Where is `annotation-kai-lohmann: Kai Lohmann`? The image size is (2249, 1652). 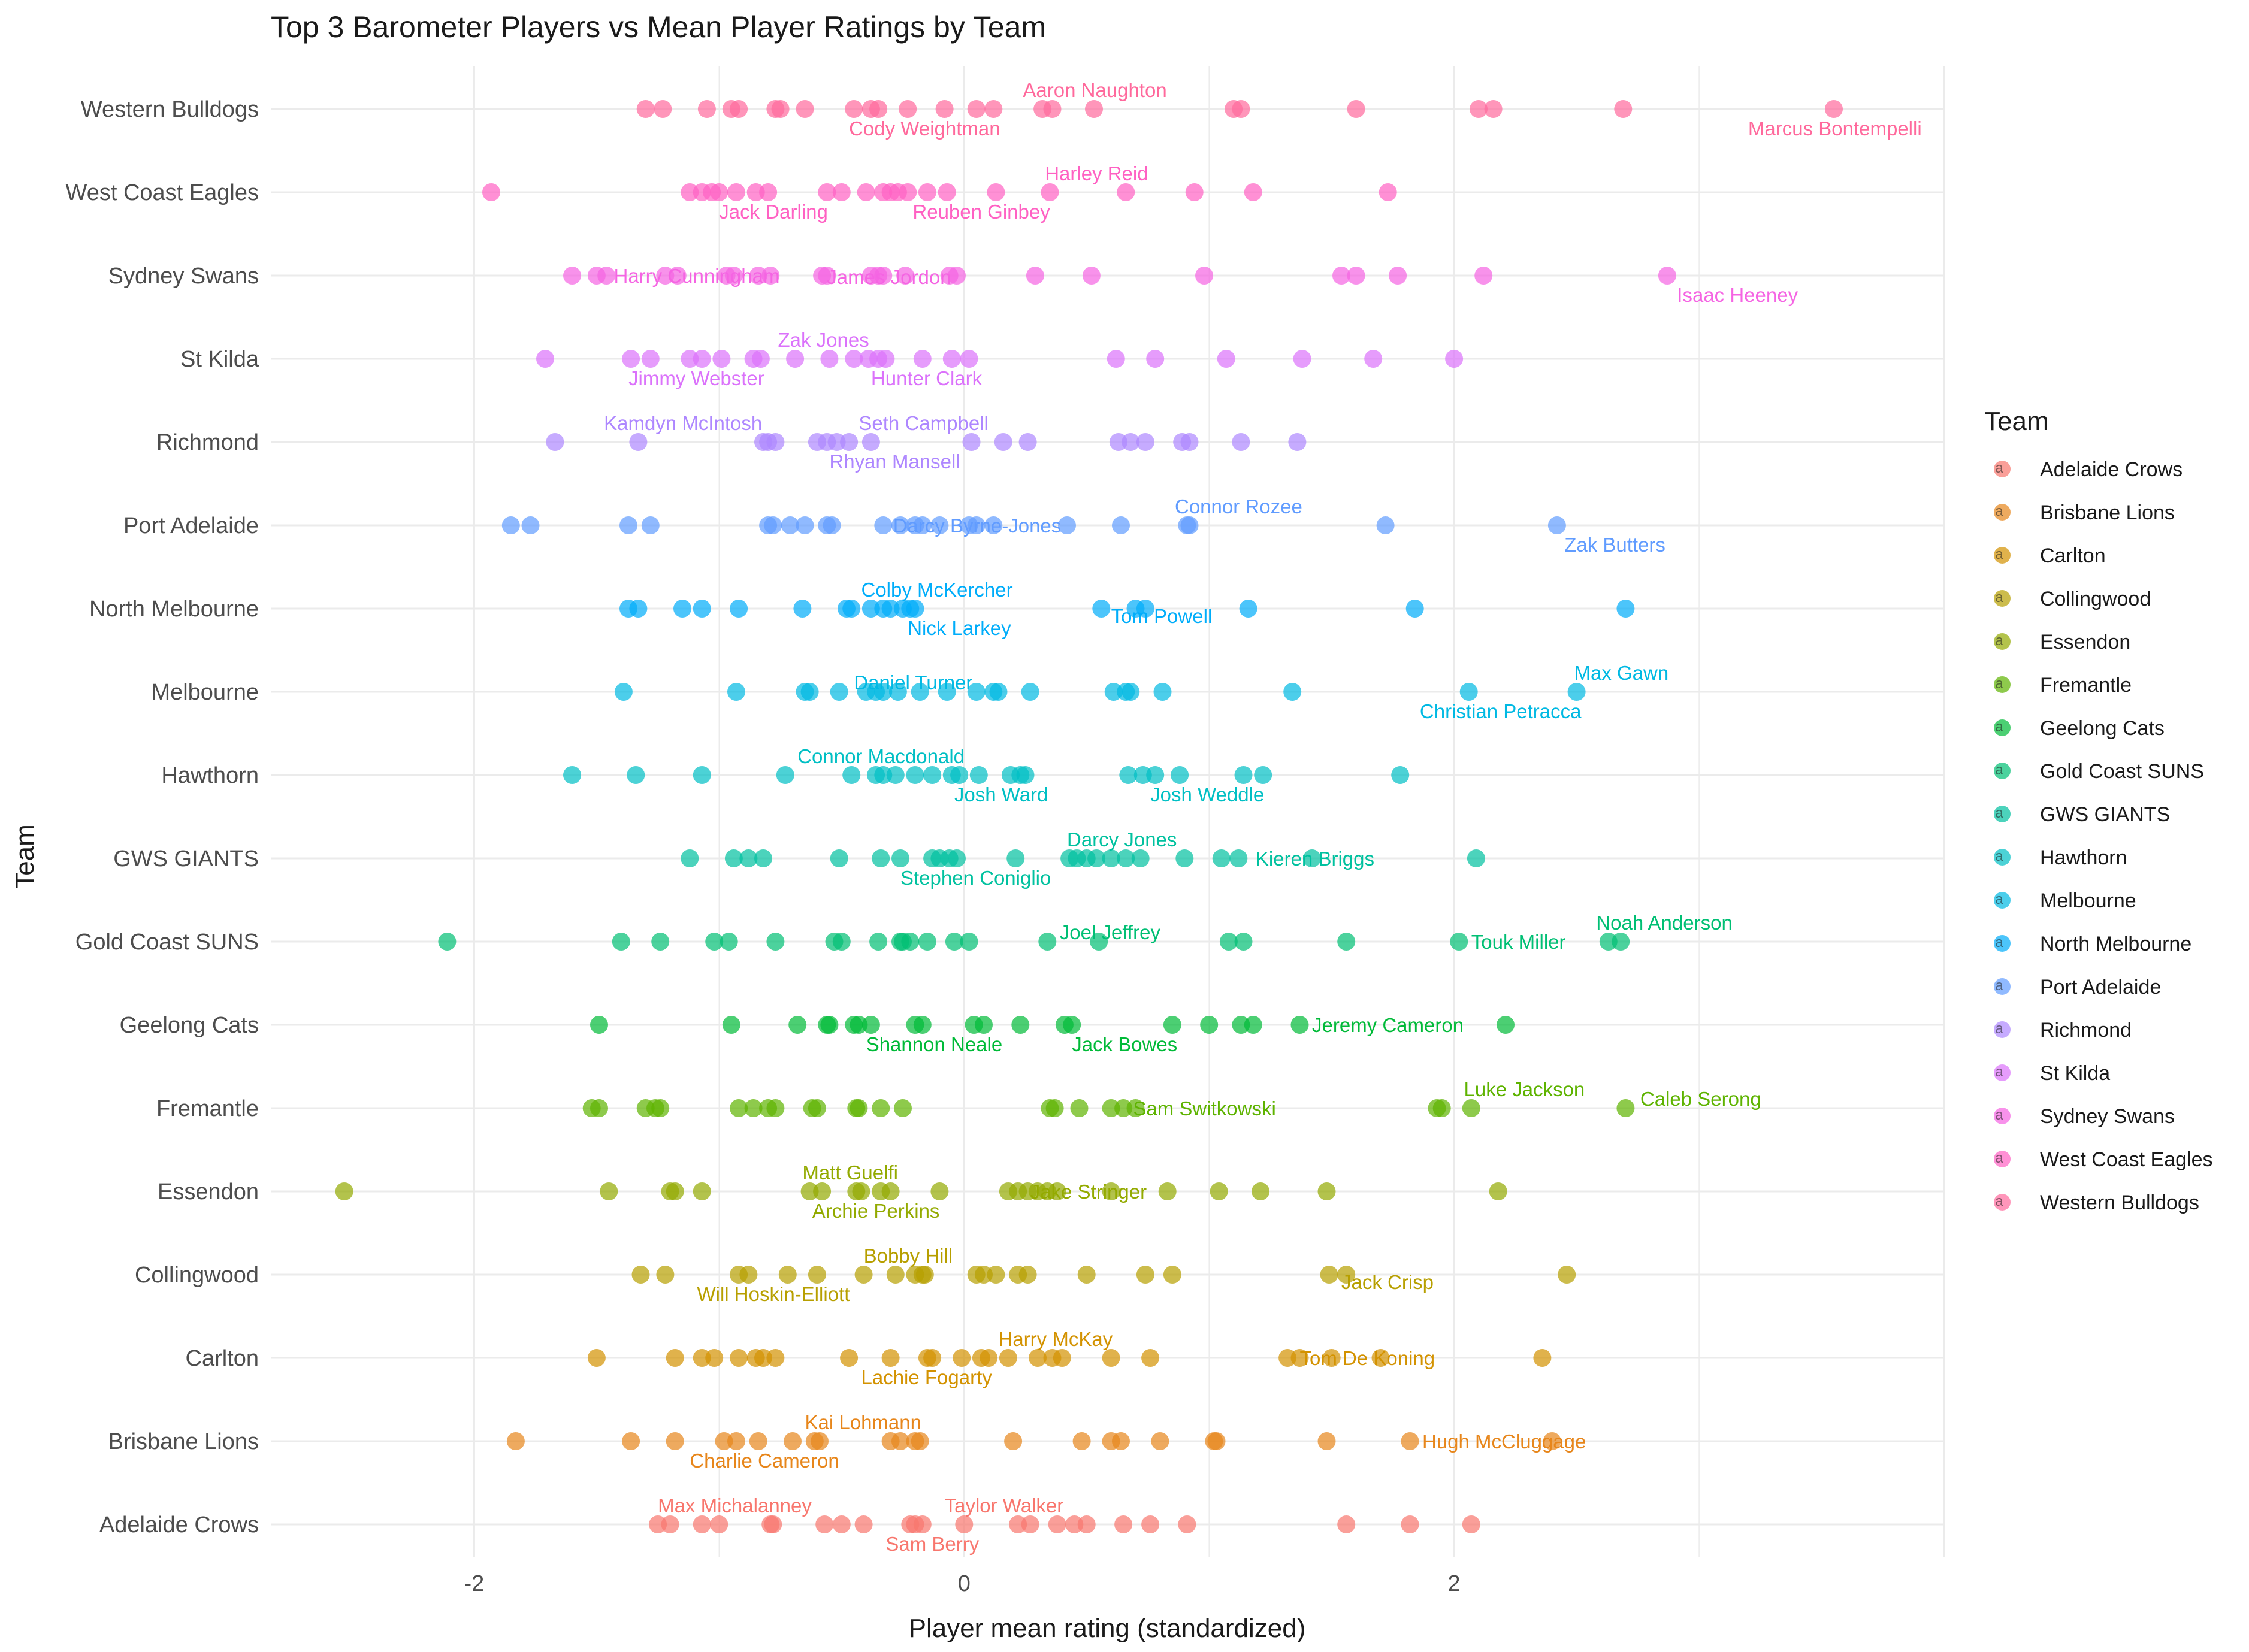
annotation-kai-lohmann: Kai Lohmann is located at coordinates (863, 1422).